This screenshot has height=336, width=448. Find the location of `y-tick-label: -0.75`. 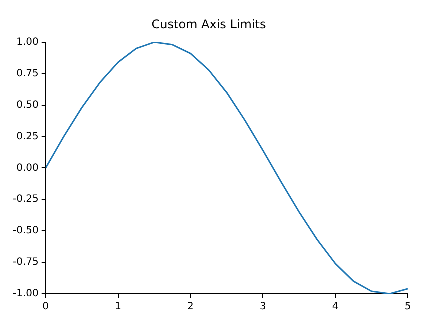

y-tick-label: -0.75 is located at coordinates (26, 262).